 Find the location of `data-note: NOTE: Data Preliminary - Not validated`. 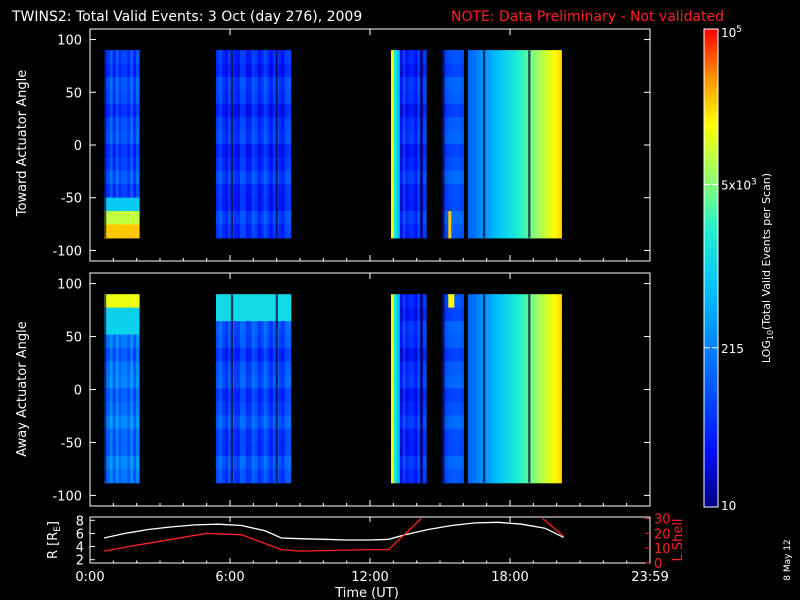

data-note: NOTE: Data Preliminary - Not validated is located at coordinates (587, 17).